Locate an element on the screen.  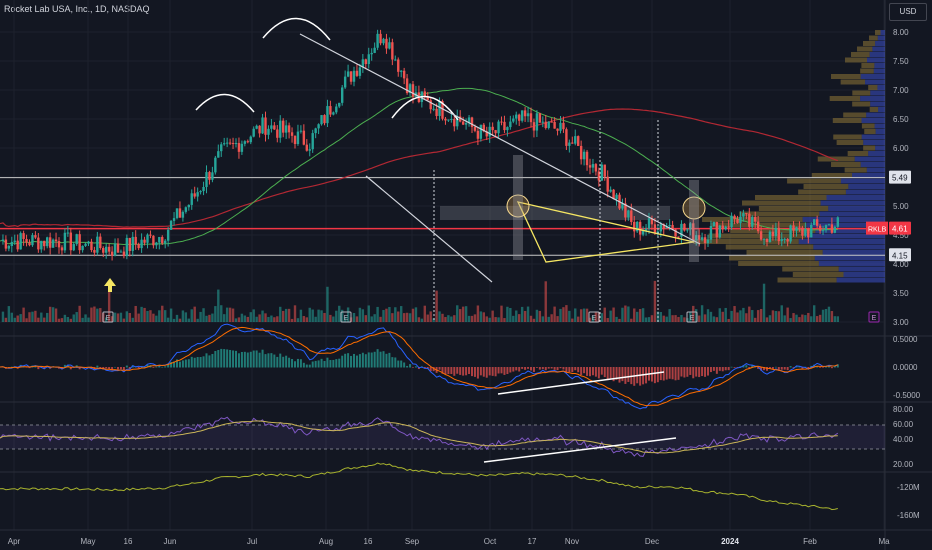
wedge-pattern is located at coordinates (605, 232).